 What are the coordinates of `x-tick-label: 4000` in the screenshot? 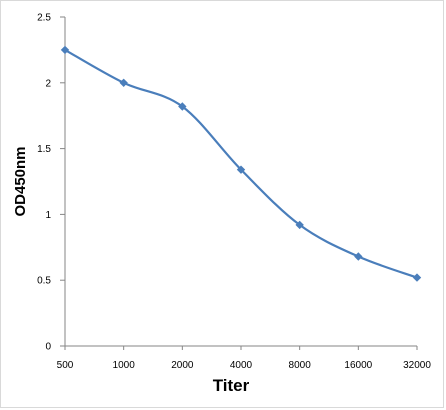 It's located at (241, 365).